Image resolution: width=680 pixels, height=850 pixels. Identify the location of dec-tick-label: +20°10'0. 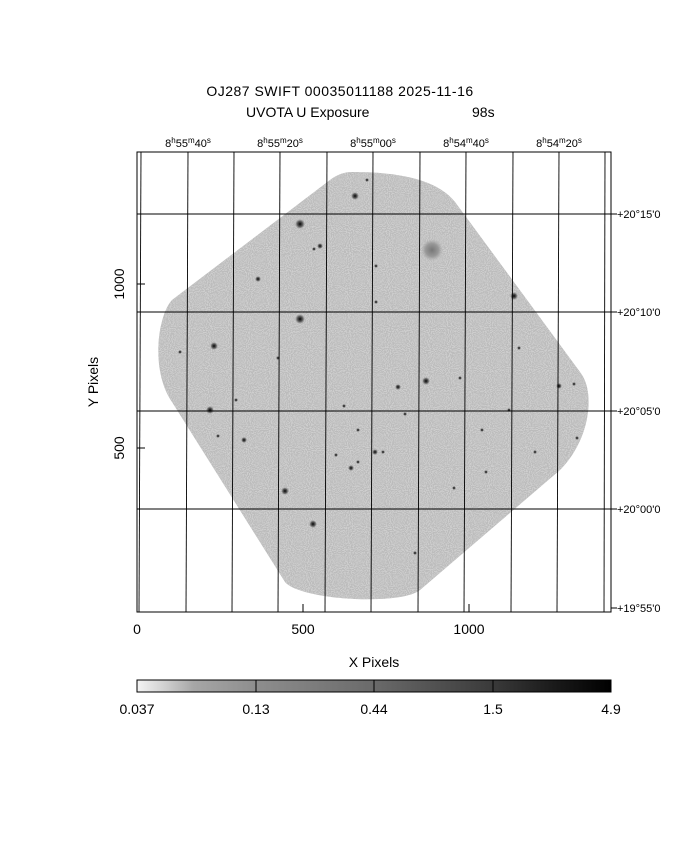
(639, 313).